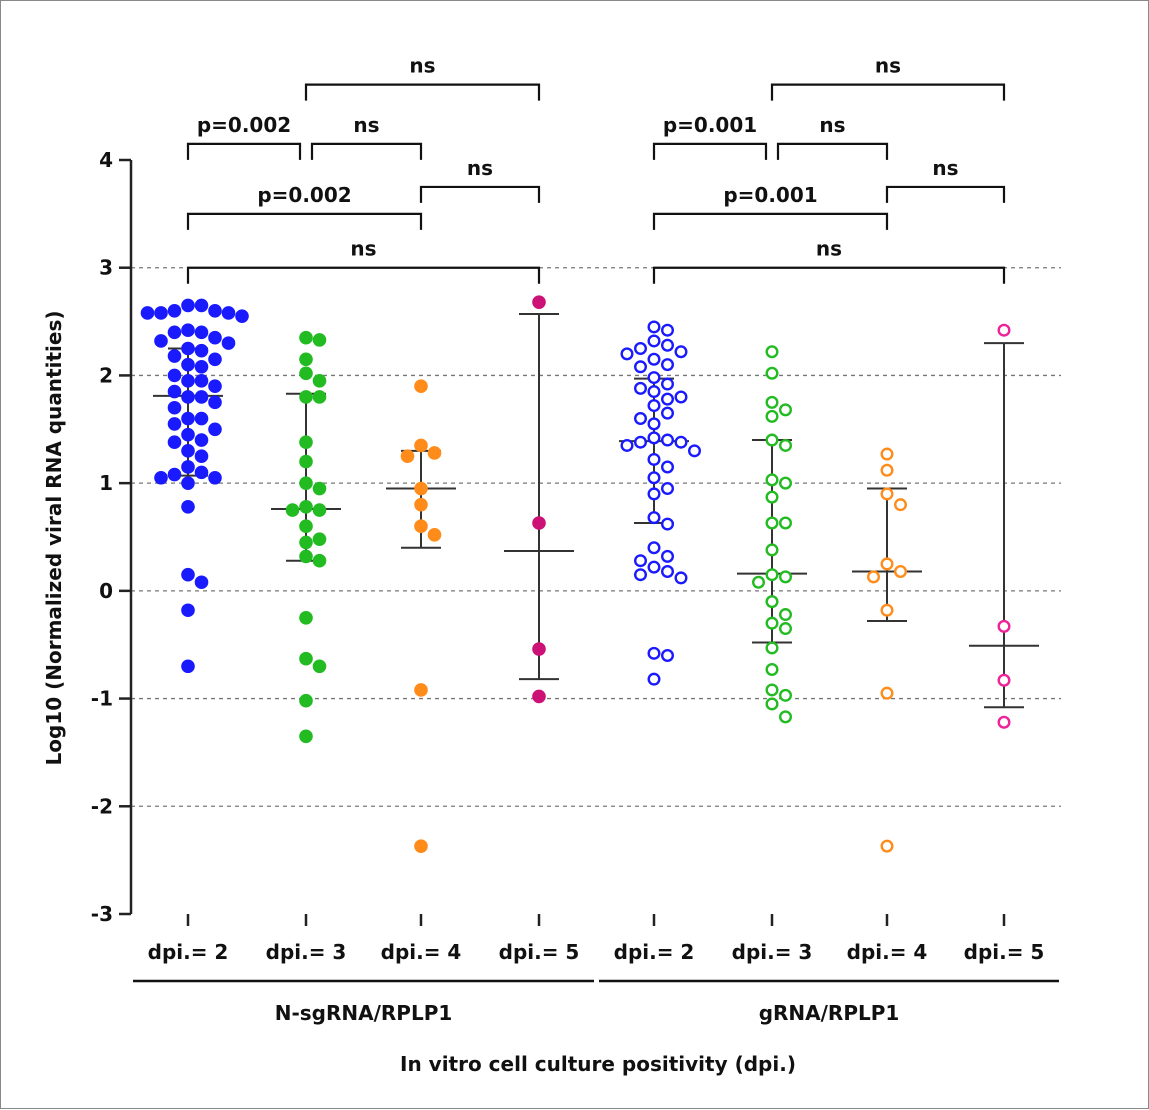  What do you see at coordinates (106, 591) in the screenshot?
I see `y-tick-label: 0` at bounding box center [106, 591].